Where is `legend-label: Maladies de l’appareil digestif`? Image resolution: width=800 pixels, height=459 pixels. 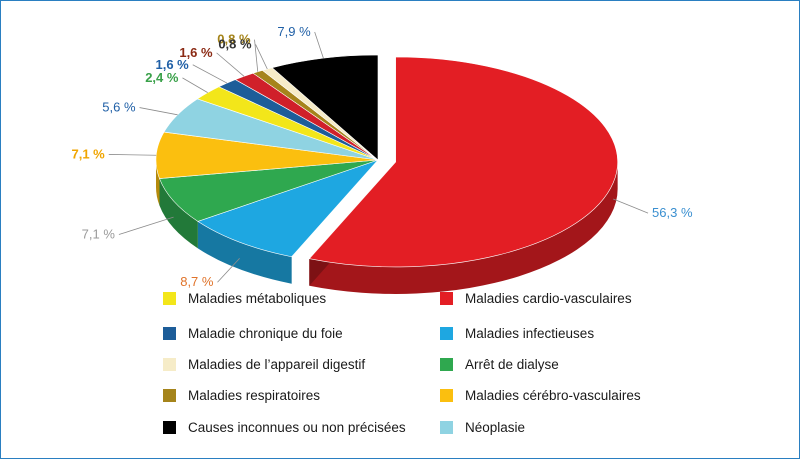 legend-label: Maladies de l’appareil digestif is located at coordinates (277, 364).